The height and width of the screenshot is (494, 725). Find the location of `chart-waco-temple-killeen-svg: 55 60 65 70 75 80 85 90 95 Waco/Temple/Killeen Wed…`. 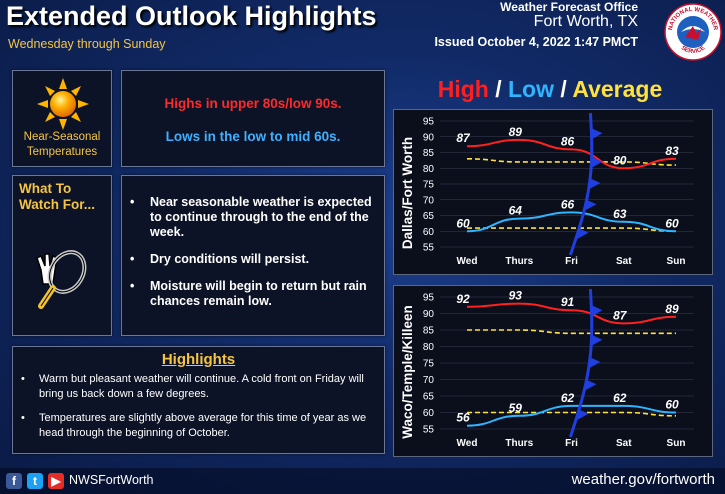

chart-waco-temple-killeen-svg: 55 60 65 70 75 80 85 90 95 Waco/Temple/Killeen Wed… is located at coordinates (547, 369).